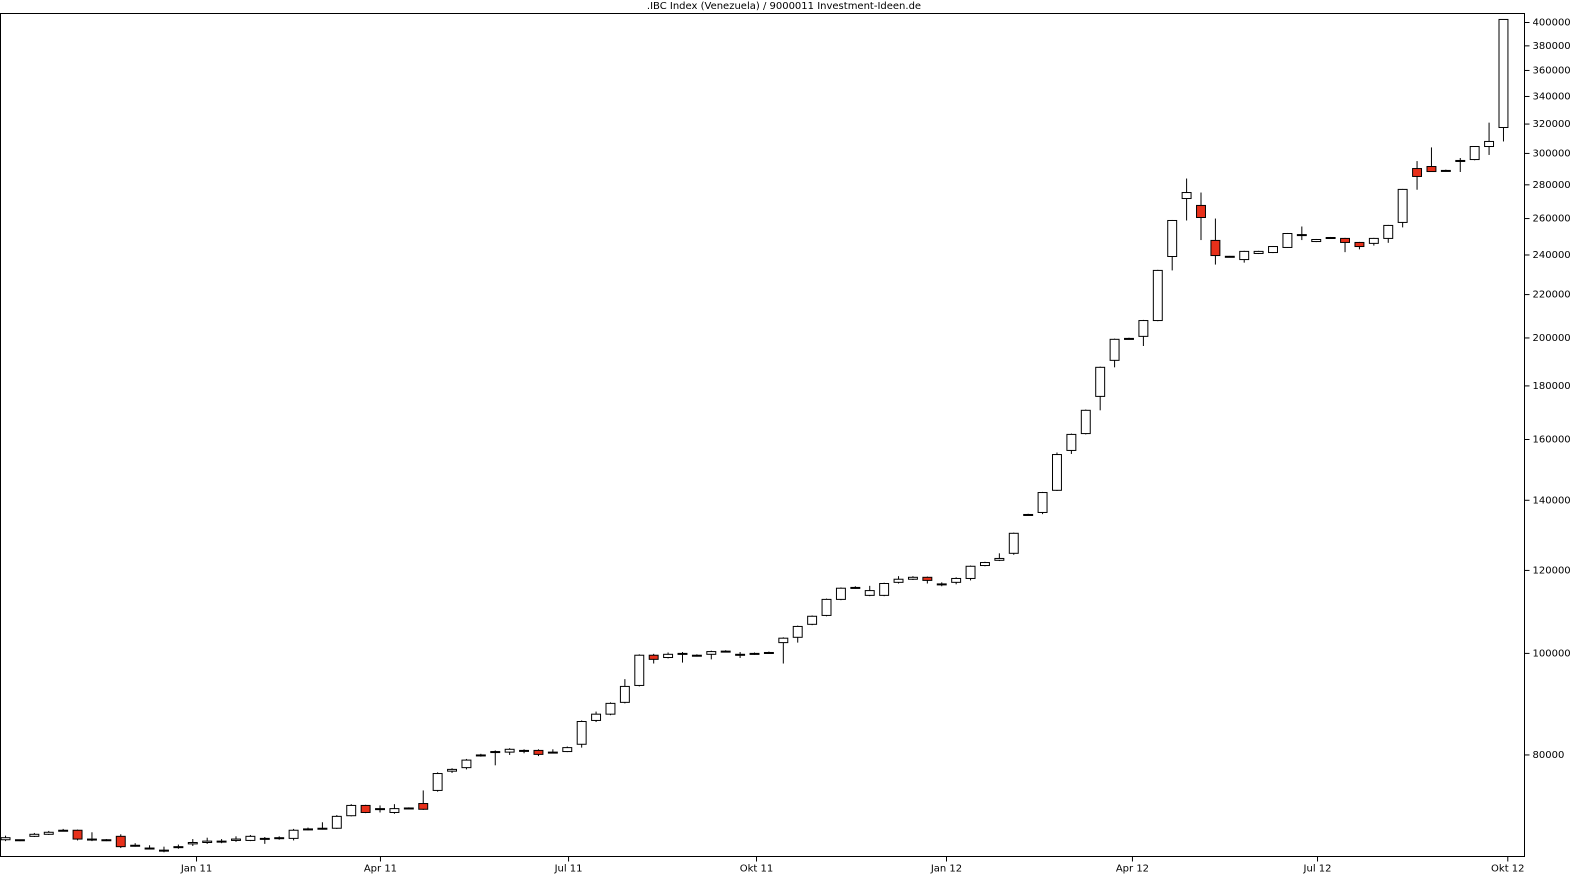  Describe the element at coordinates (1552, 255) in the screenshot. I see `y-tick-label: 240000` at that location.